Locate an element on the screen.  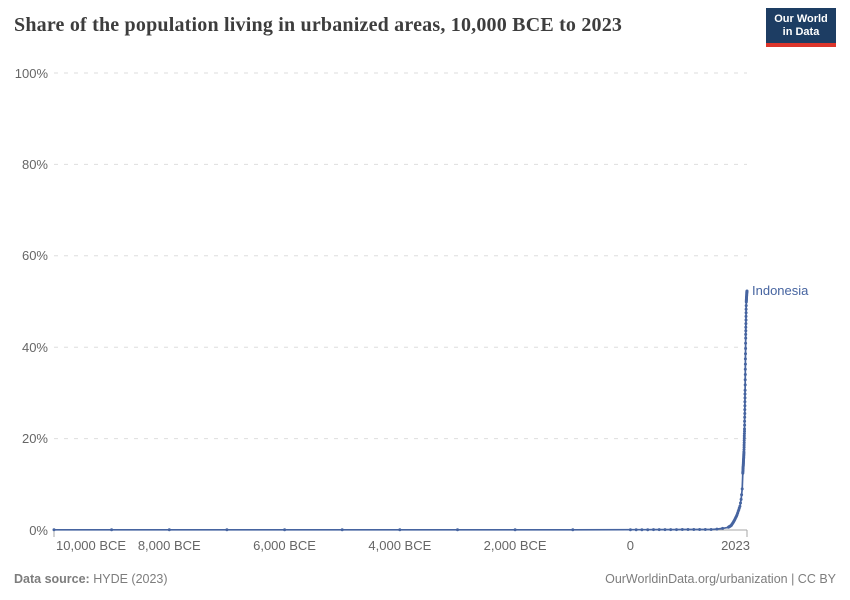
x-tick-label: 4,000 BCE is located at coordinates (400, 545).